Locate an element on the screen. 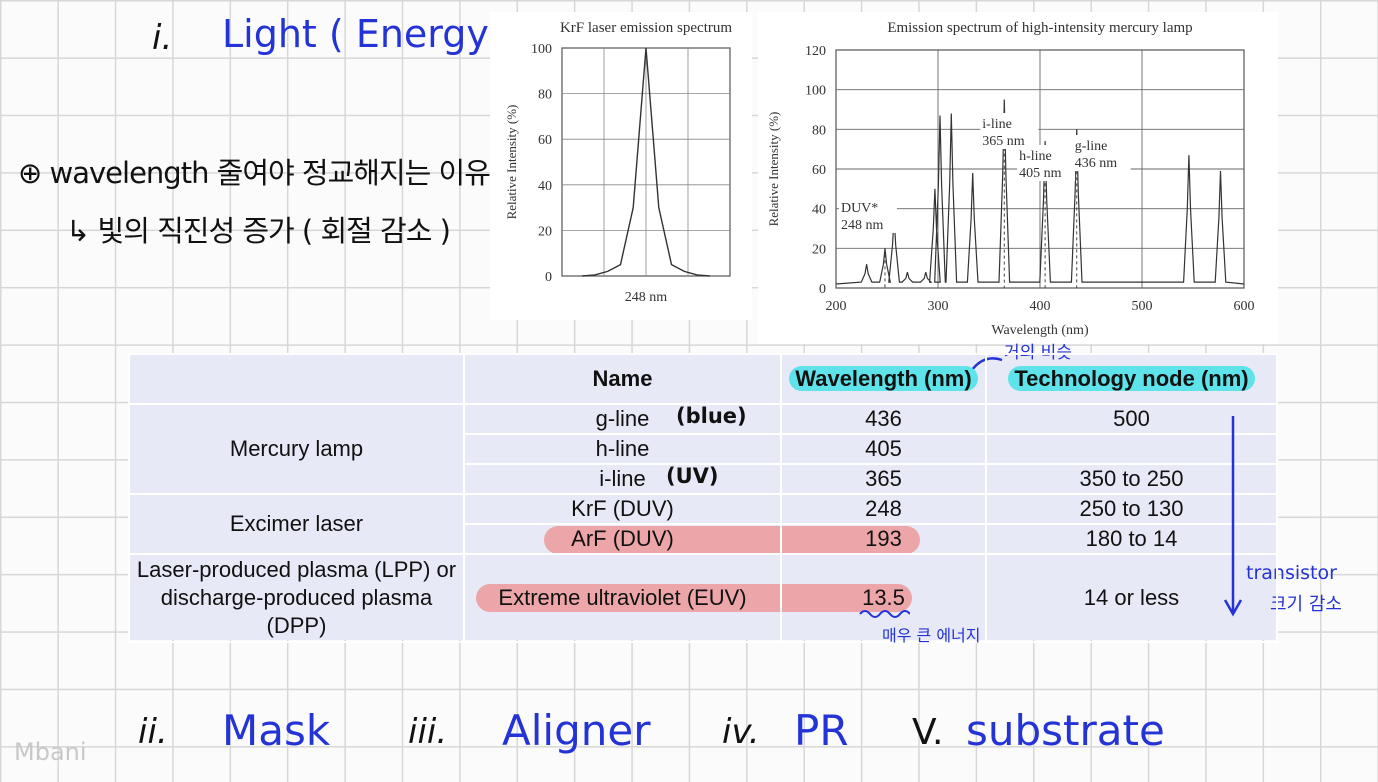 The height and width of the screenshot is (782, 1378). table-header-group is located at coordinates (296, 379).